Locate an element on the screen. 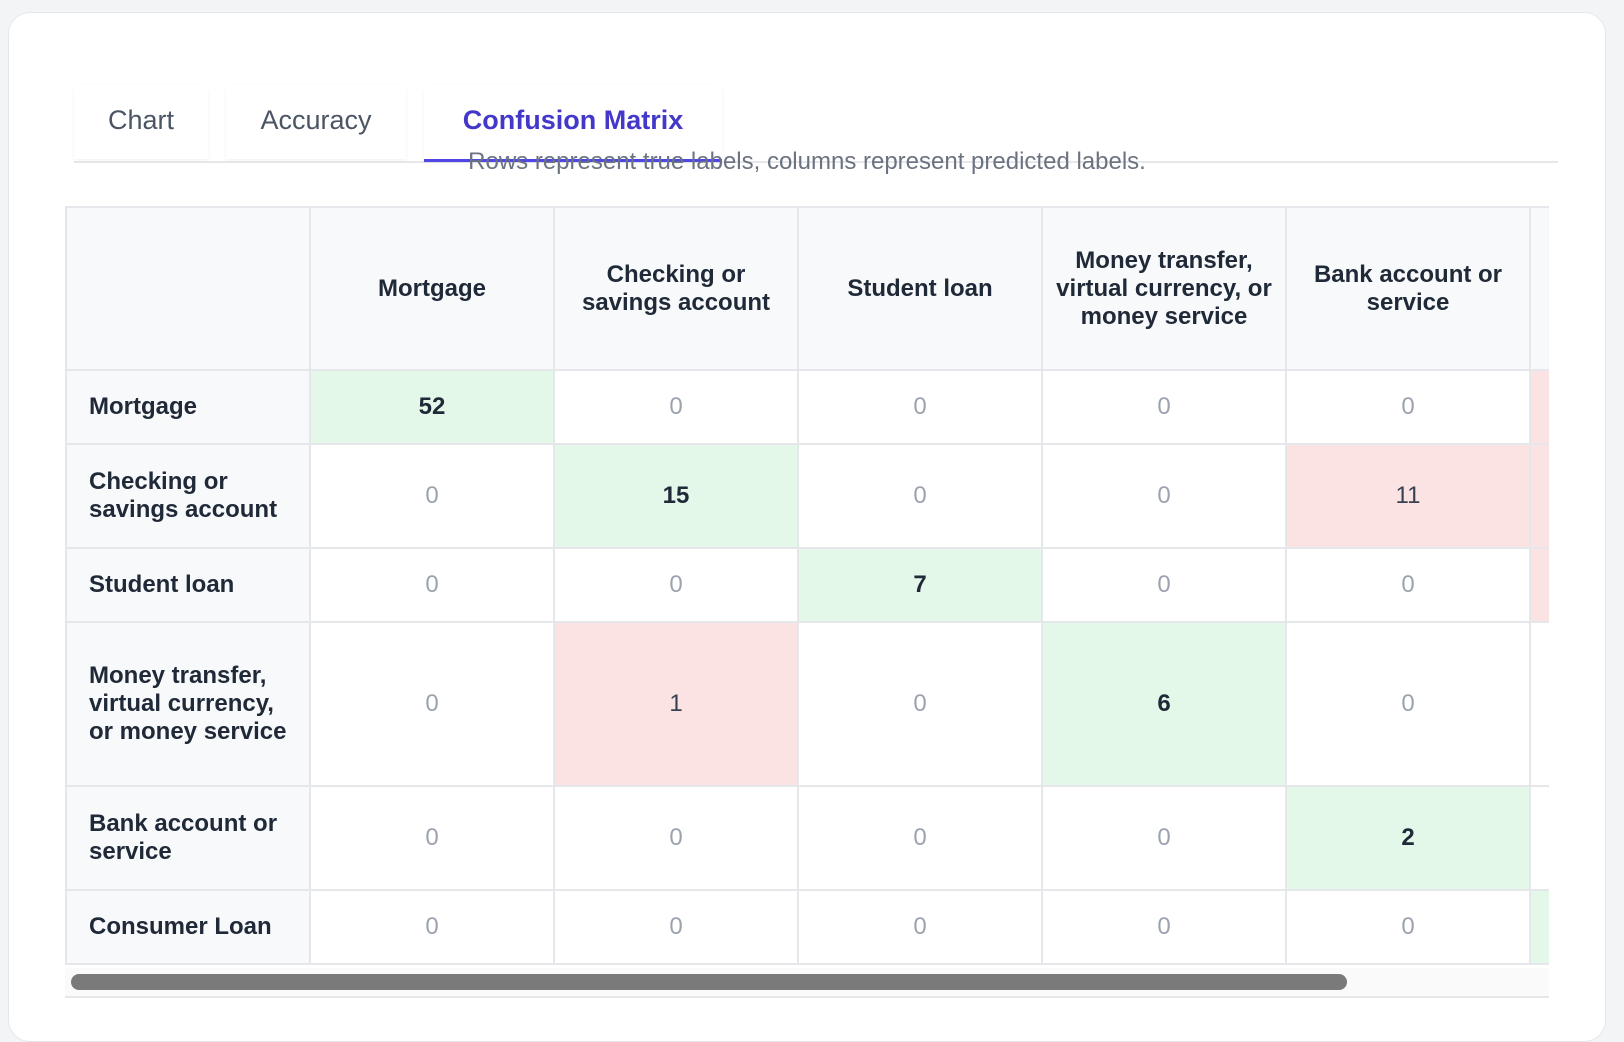 This screenshot has width=1624, height=1042. row-label: Consumer Loan is located at coordinates (188, 927).